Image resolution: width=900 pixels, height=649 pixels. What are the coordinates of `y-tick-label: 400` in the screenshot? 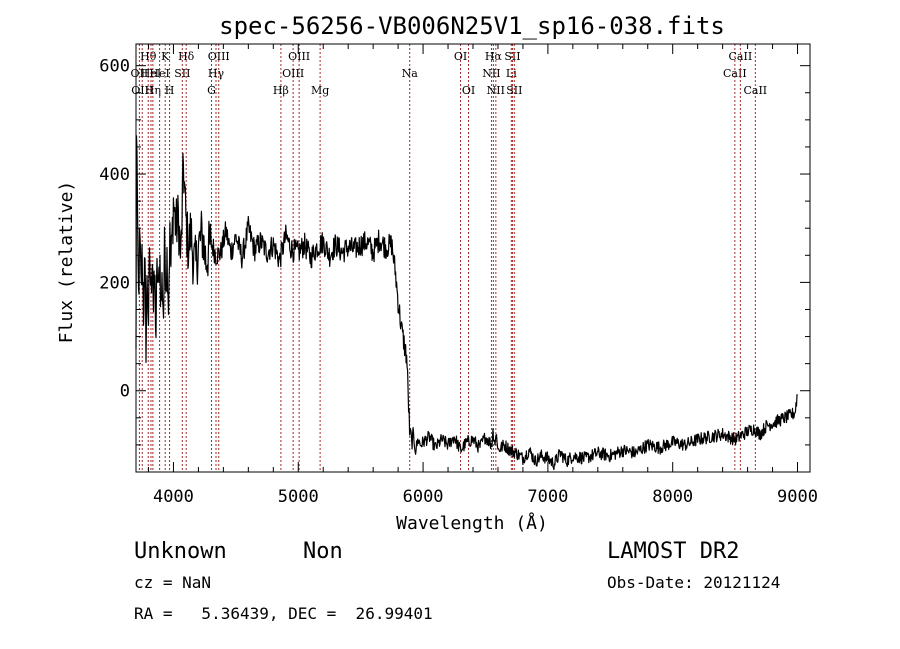 It's located at (114, 175).